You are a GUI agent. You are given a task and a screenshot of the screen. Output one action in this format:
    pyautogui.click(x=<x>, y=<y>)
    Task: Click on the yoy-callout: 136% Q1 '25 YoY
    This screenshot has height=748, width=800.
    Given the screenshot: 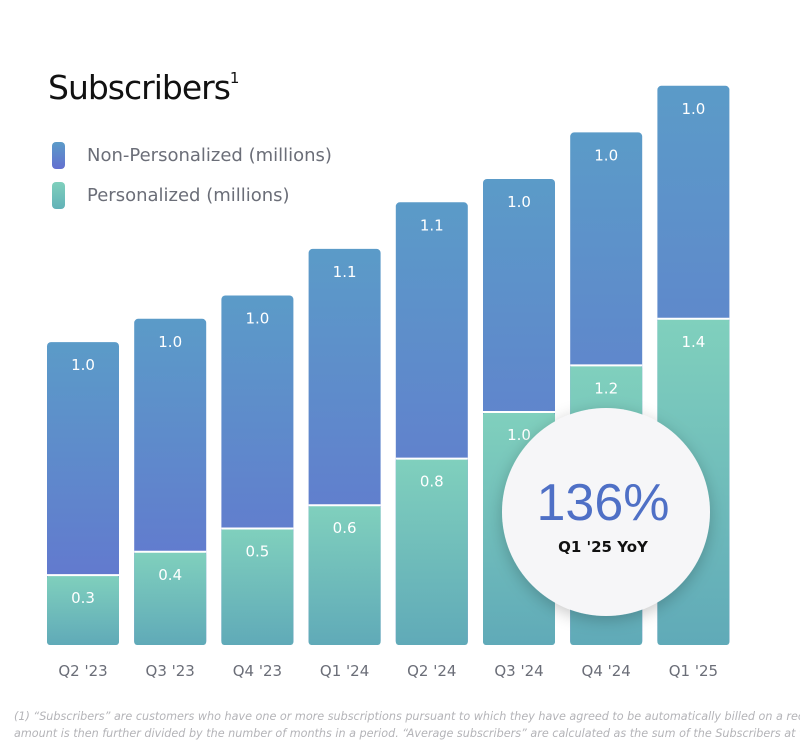 What is the action you would take?
    pyautogui.click(x=606, y=512)
    